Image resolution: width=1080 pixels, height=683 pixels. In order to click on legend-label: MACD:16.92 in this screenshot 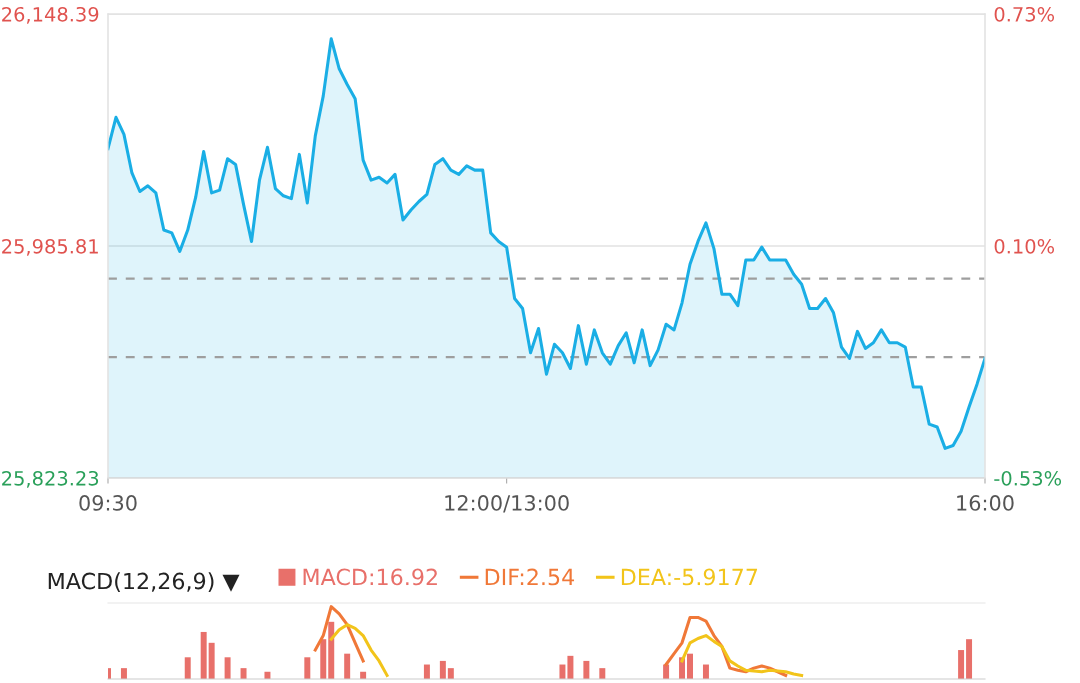, I will do `click(370, 577)`.